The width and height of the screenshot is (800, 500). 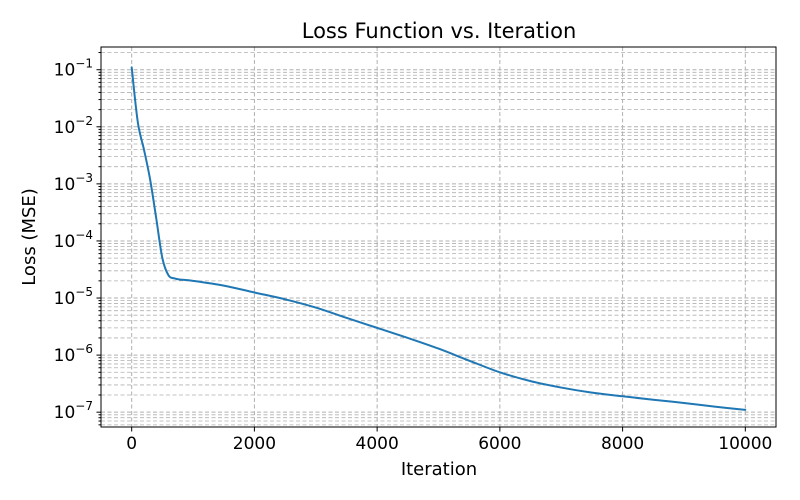 I want to click on y-tick-label: 10⁻¹, so click(x=73, y=69).